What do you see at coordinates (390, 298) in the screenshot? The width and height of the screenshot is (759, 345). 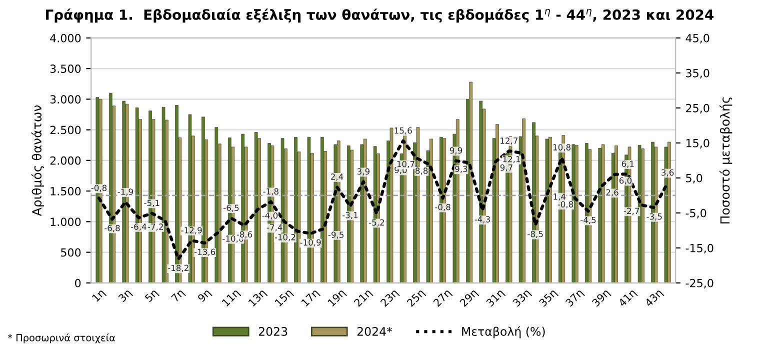 I see `x-tick-label: 23η` at bounding box center [390, 298].